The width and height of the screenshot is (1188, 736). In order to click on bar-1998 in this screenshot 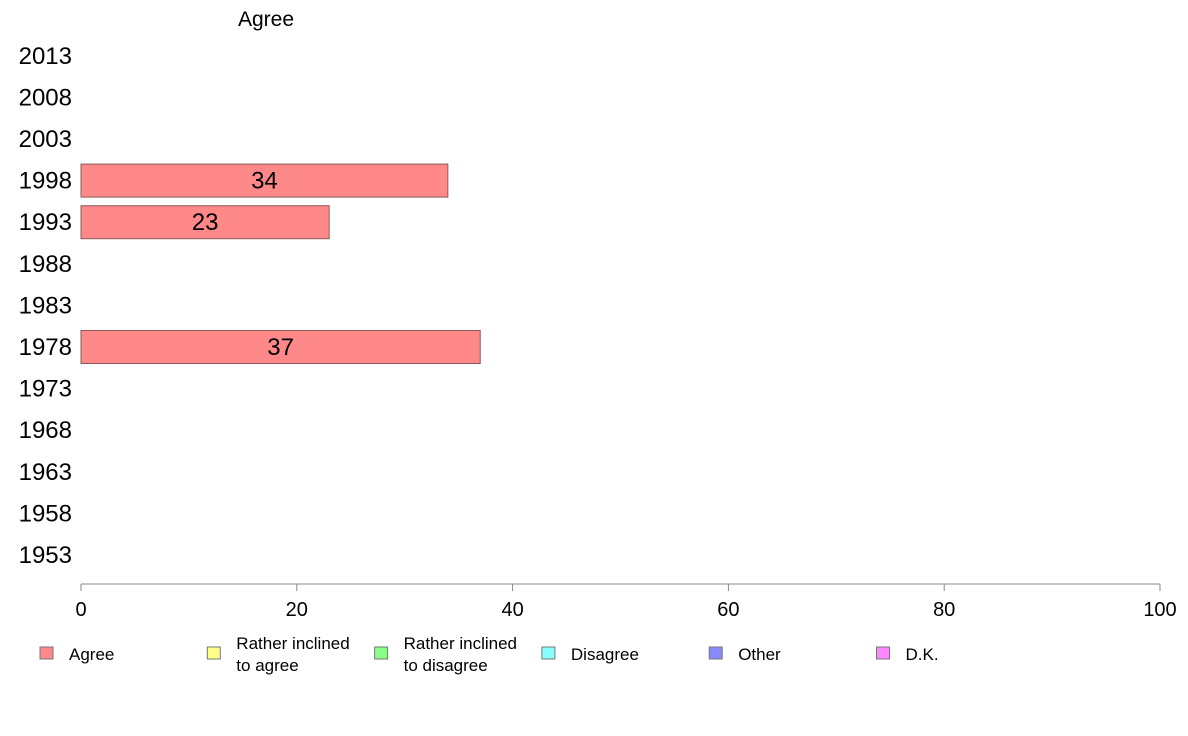, I will do `click(264, 180)`.